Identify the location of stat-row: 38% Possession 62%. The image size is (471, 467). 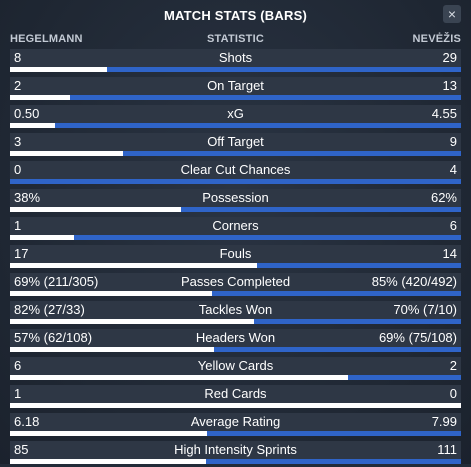
(235, 201).